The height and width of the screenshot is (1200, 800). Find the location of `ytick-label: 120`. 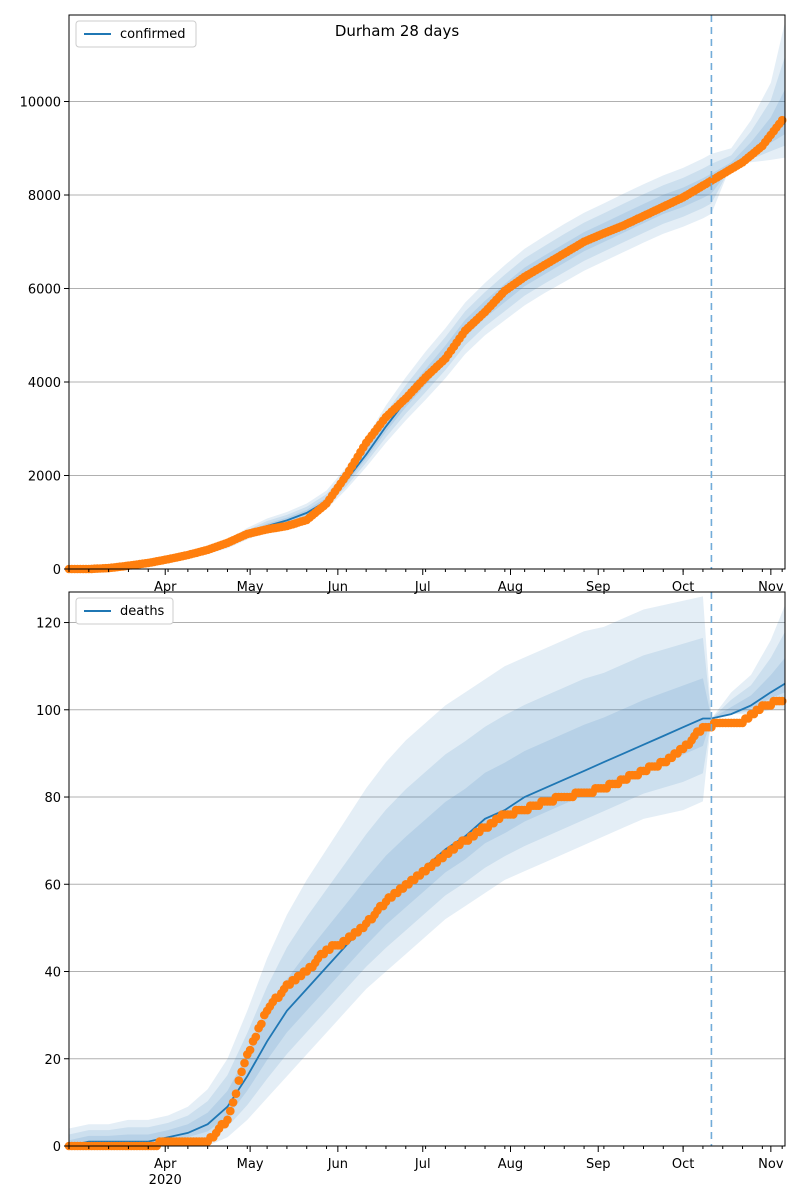

ytick-label: 120 is located at coordinates (48, 624).